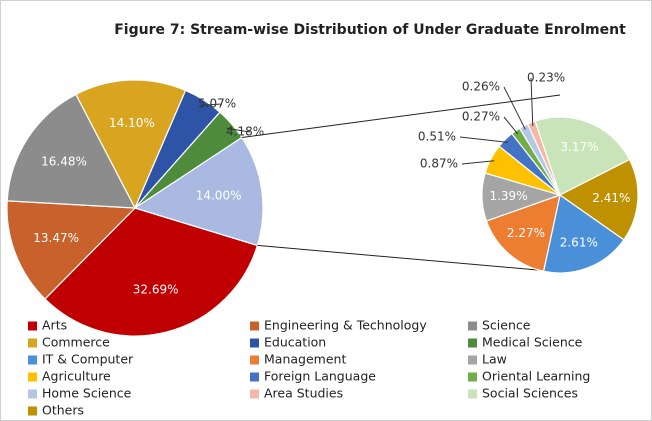  Describe the element at coordinates (295, 342) in the screenshot. I see `legend-label: Education` at that location.